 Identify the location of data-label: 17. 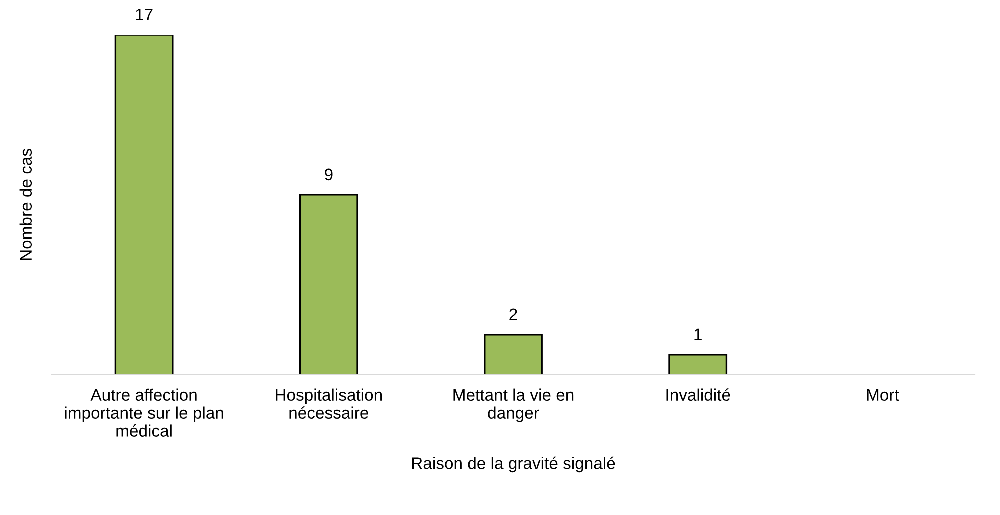
(144, 14).